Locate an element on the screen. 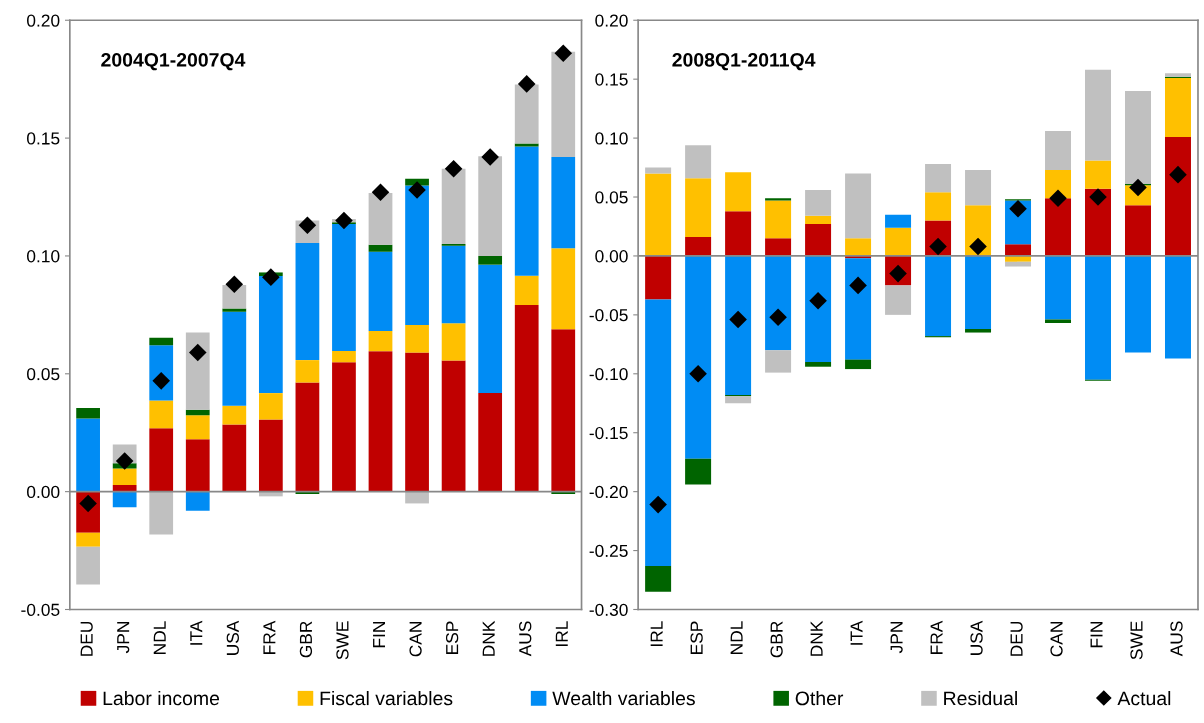 The height and width of the screenshot is (723, 1204). x-tick-label: AUS is located at coordinates (1176, 639).